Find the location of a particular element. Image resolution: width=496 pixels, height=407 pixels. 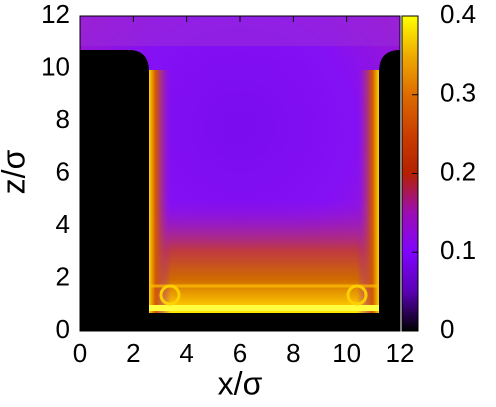

x-tick-label: 0 is located at coordinates (80, 353).